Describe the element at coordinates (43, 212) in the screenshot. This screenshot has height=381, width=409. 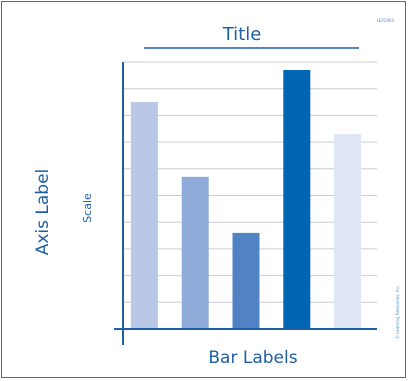
I see `y-axis-label: Axis Label` at that location.